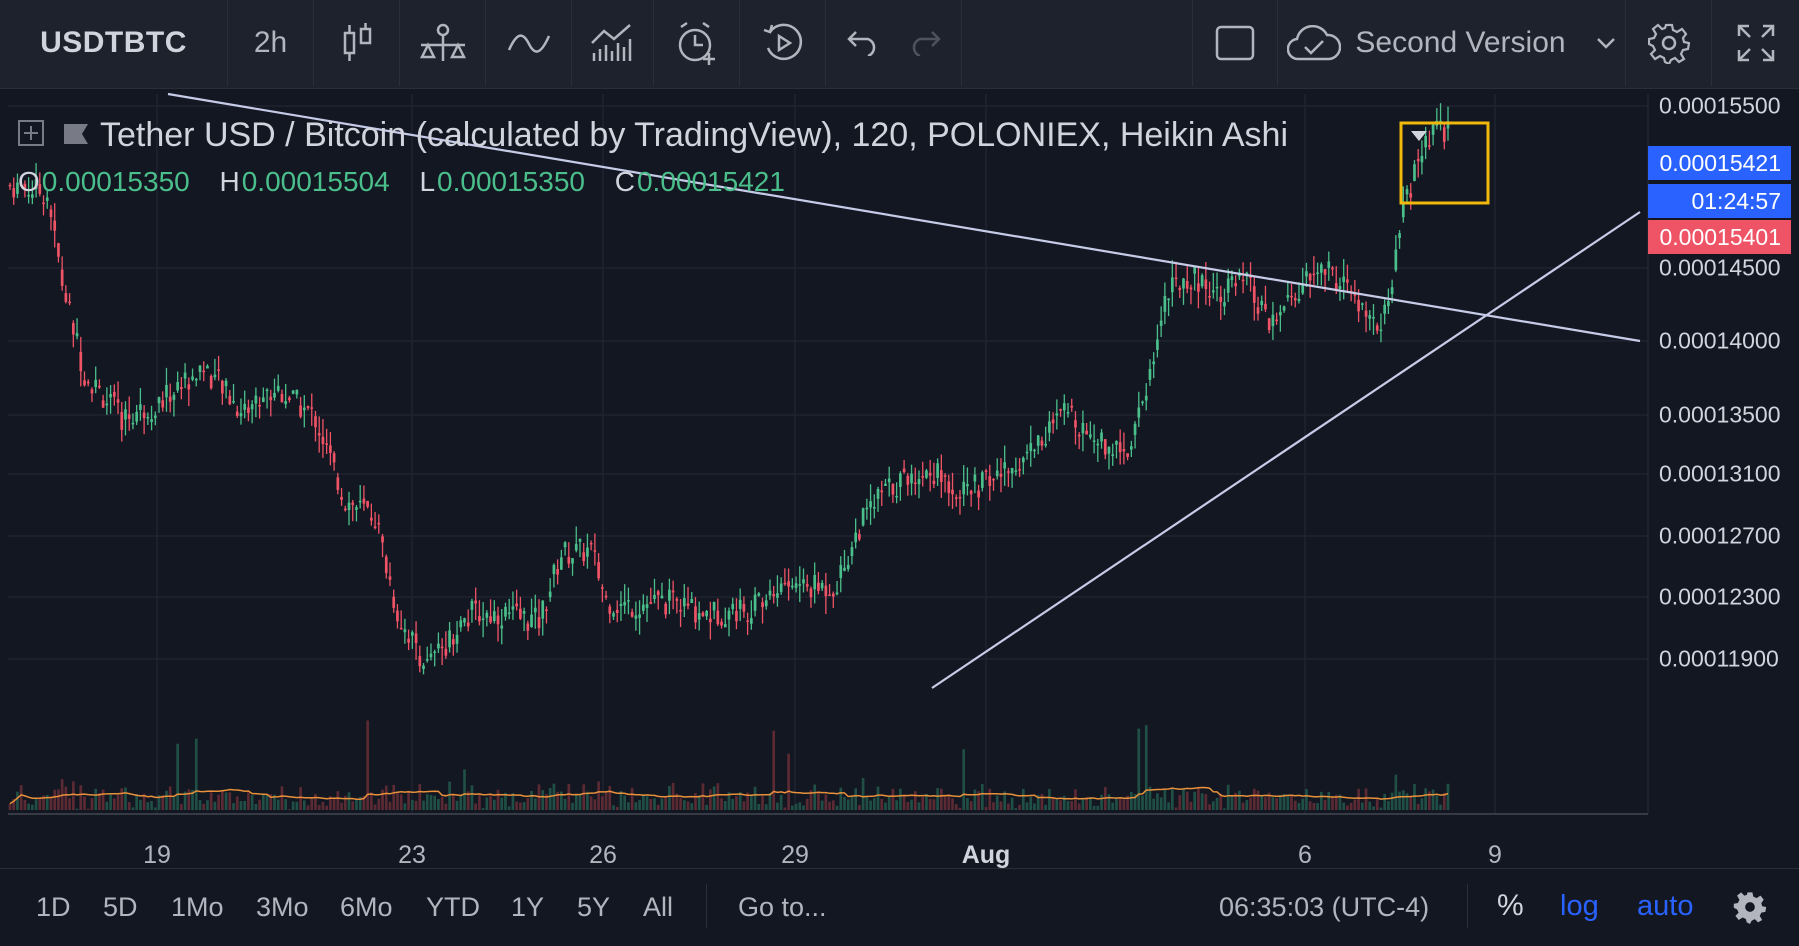  What do you see at coordinates (783, 43) in the screenshot?
I see `replay-button` at bounding box center [783, 43].